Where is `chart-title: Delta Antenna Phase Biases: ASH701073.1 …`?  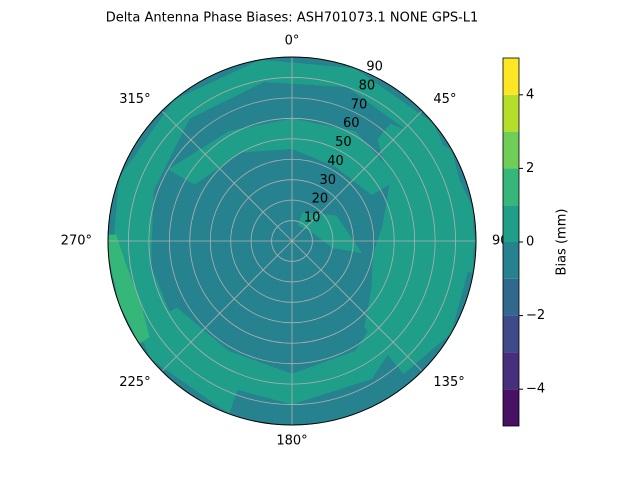
chart-title: Delta Antenna Phase Biases: ASH701073.1 … is located at coordinates (292, 18).